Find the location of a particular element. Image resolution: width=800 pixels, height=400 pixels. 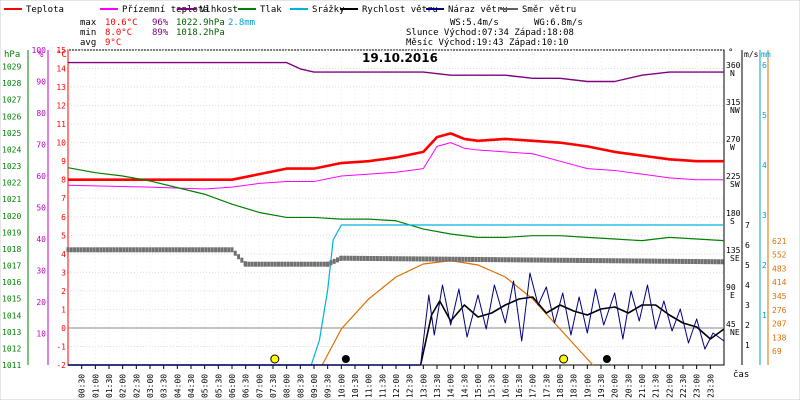

temperature-tick-label: 14 is located at coordinates (61, 69).